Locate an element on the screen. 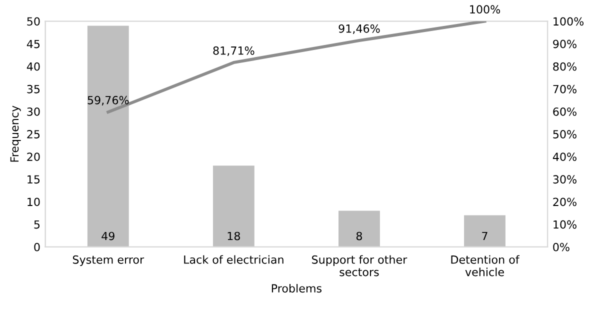 This screenshot has height=327, width=605. data-label: 8 is located at coordinates (359, 236).